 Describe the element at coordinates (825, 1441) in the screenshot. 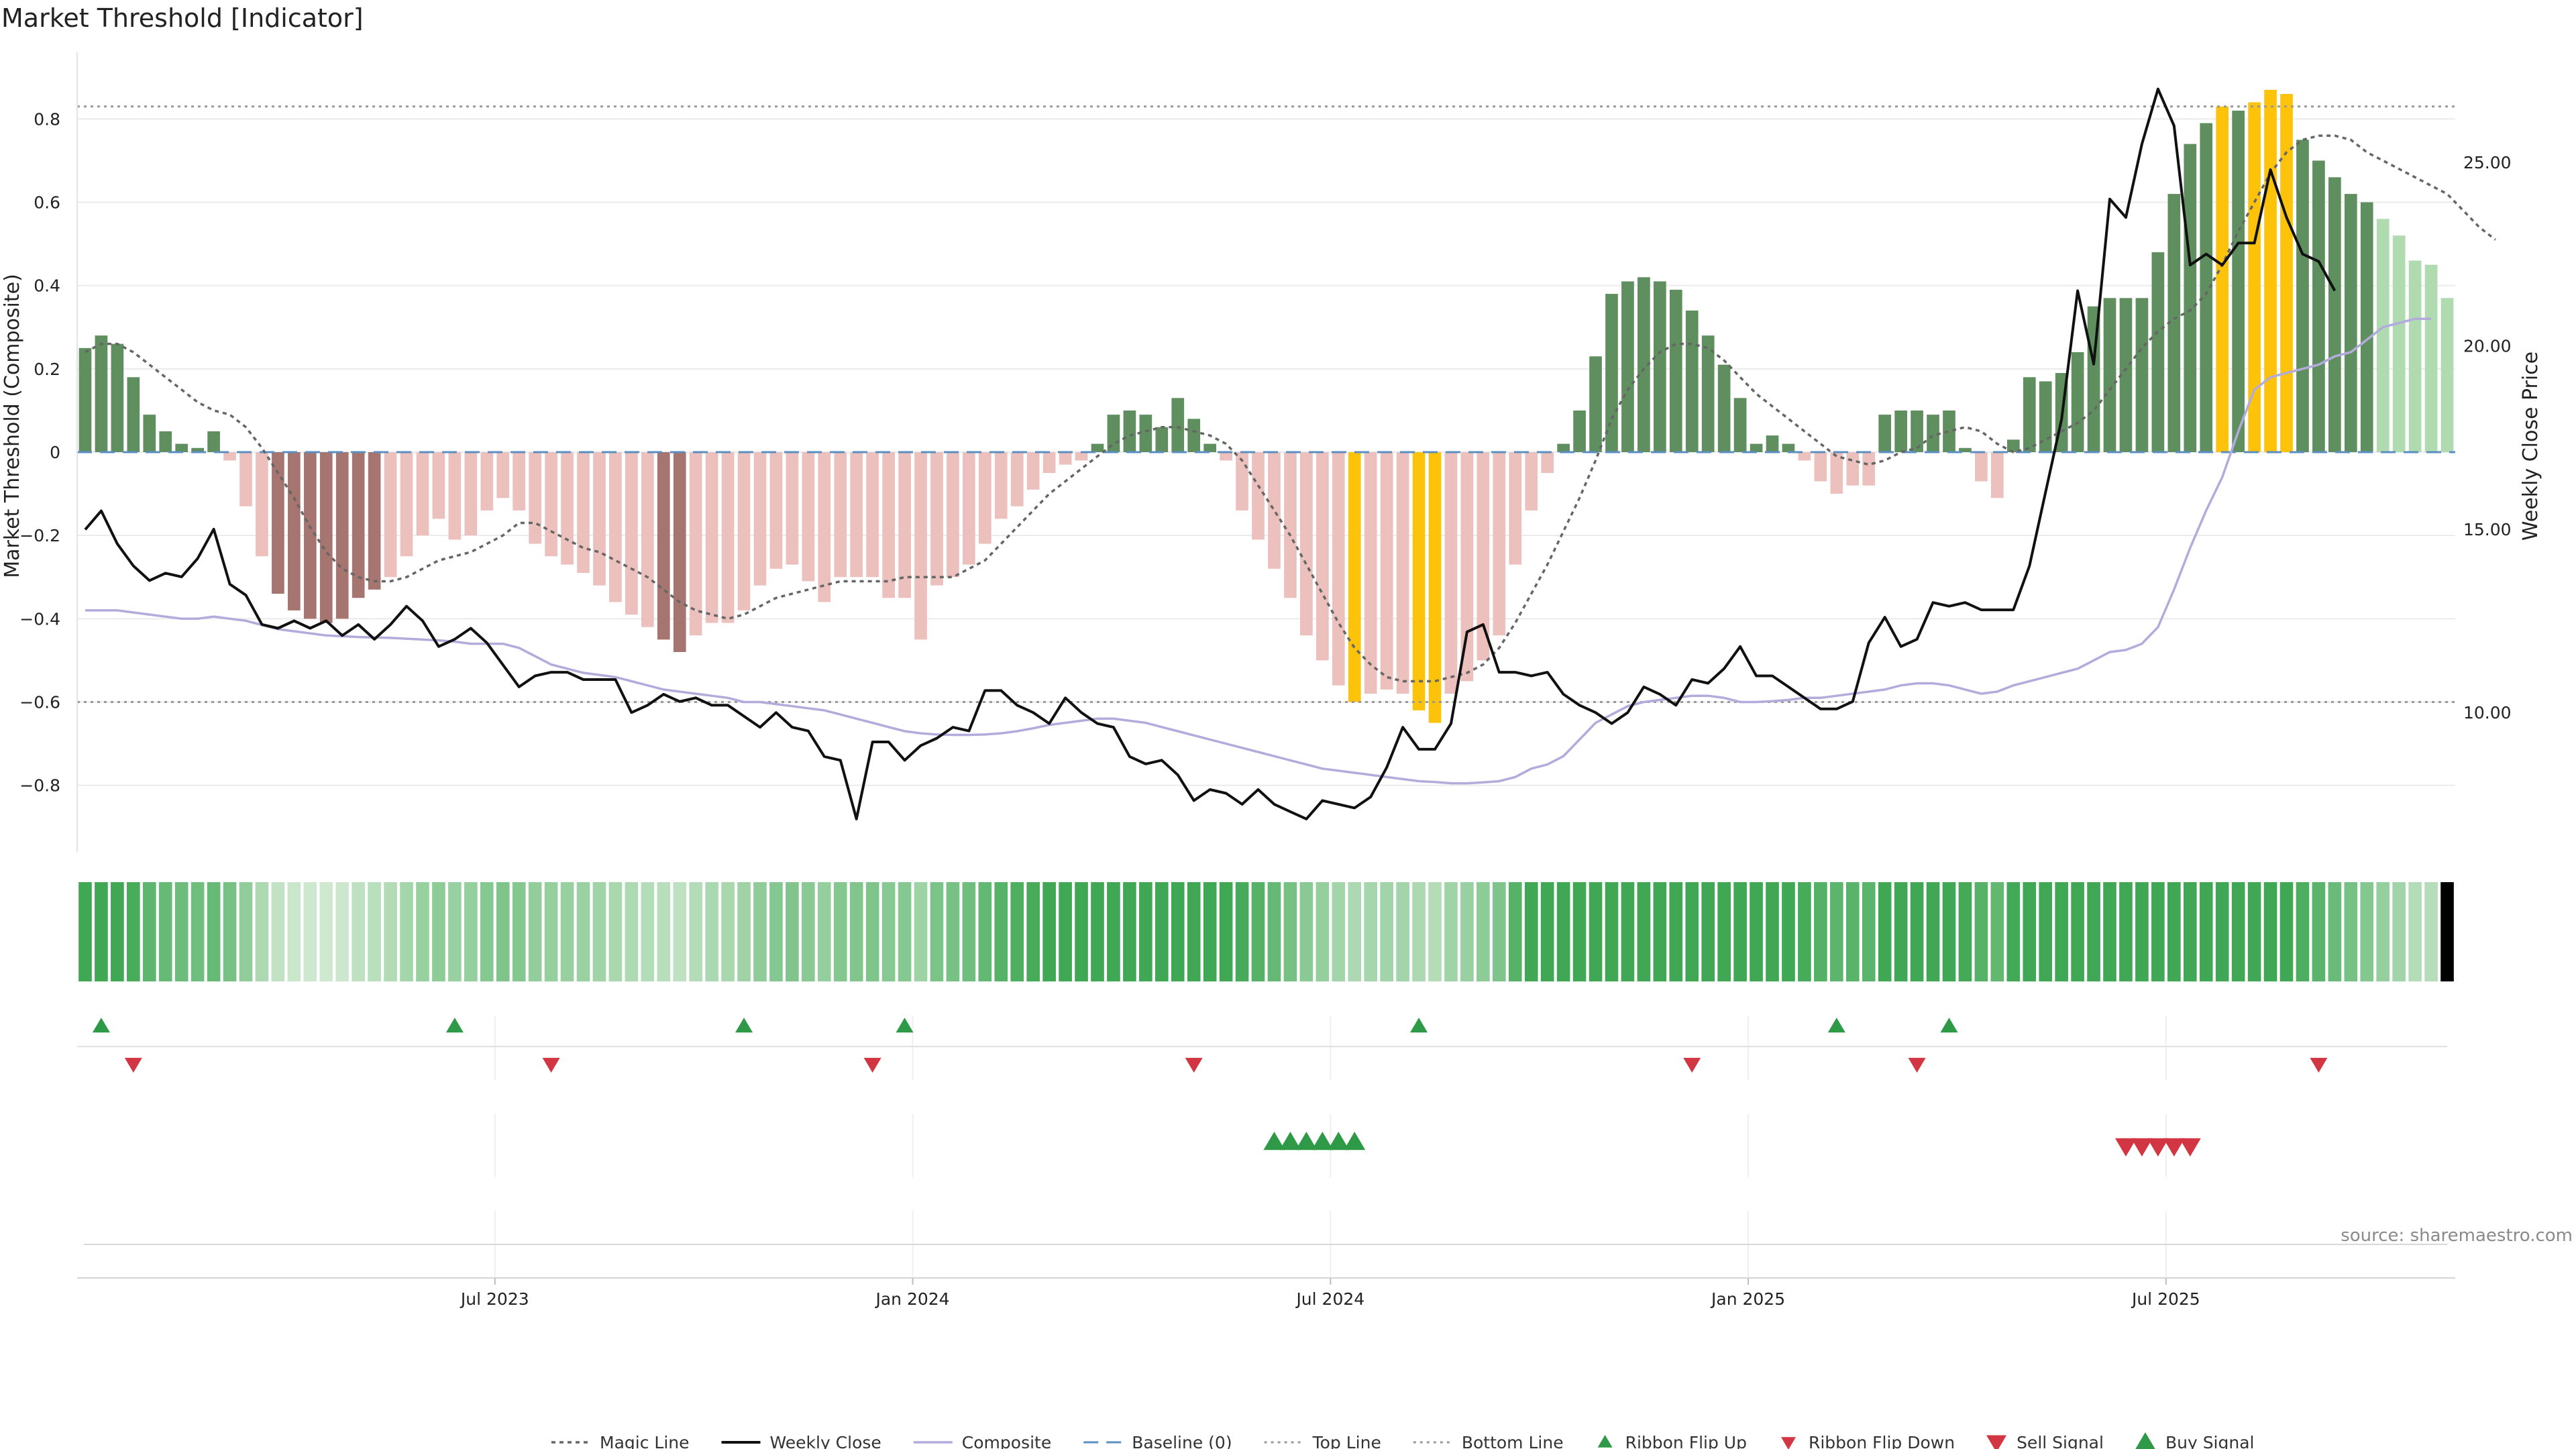

I see `legend-label: Weekly Close` at that location.